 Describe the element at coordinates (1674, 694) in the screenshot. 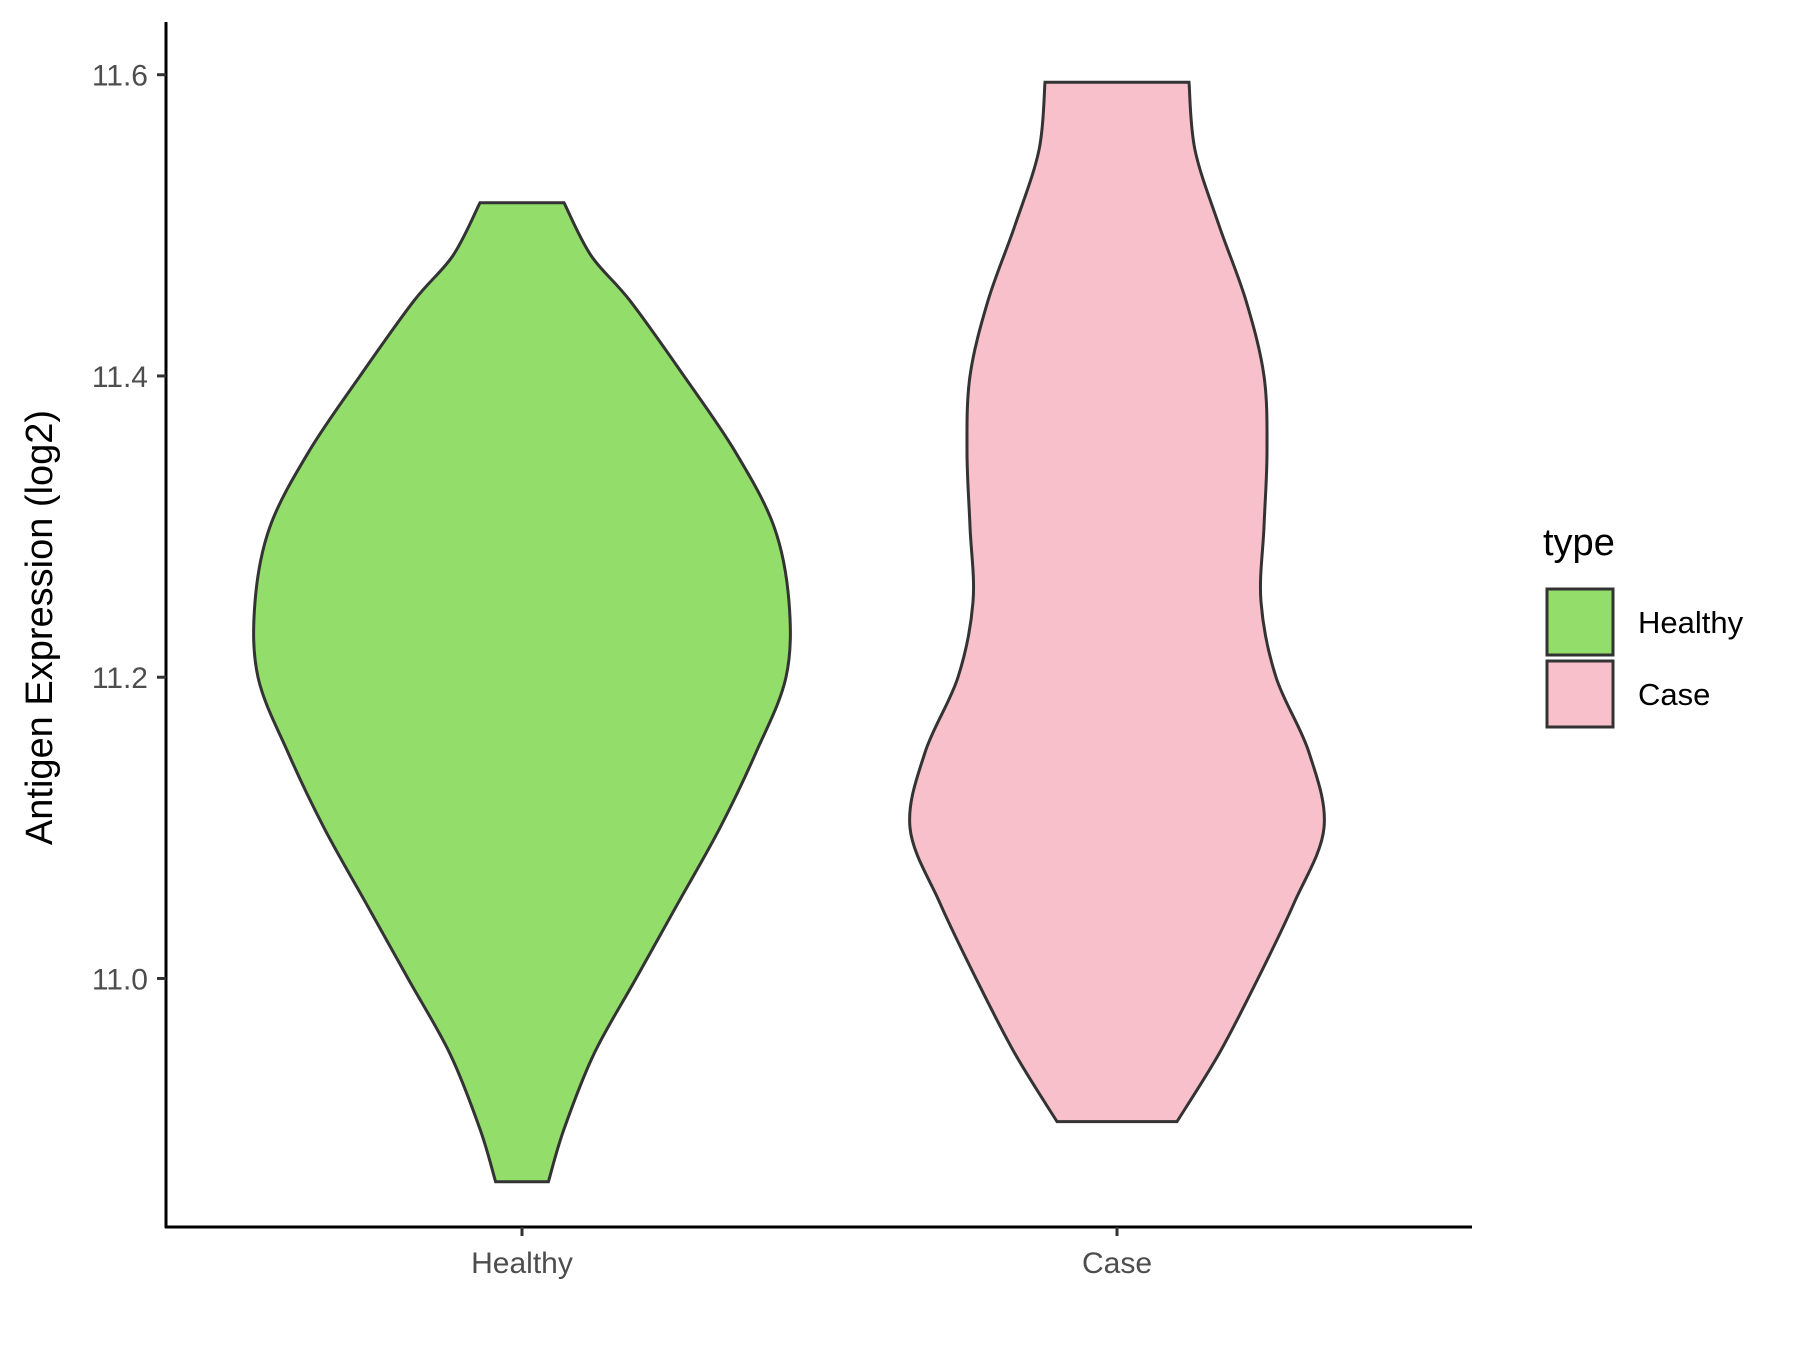

I see `legend-label-case: Case` at that location.